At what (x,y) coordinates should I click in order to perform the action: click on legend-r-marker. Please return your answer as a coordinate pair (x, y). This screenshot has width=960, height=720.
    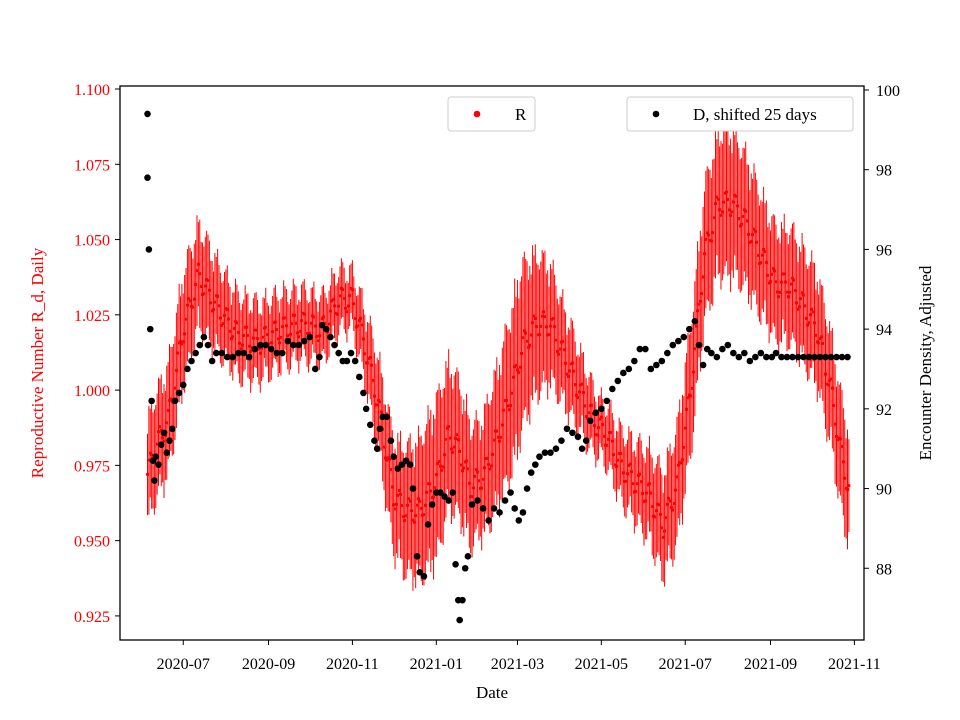
    Looking at the image, I should click on (477, 114).